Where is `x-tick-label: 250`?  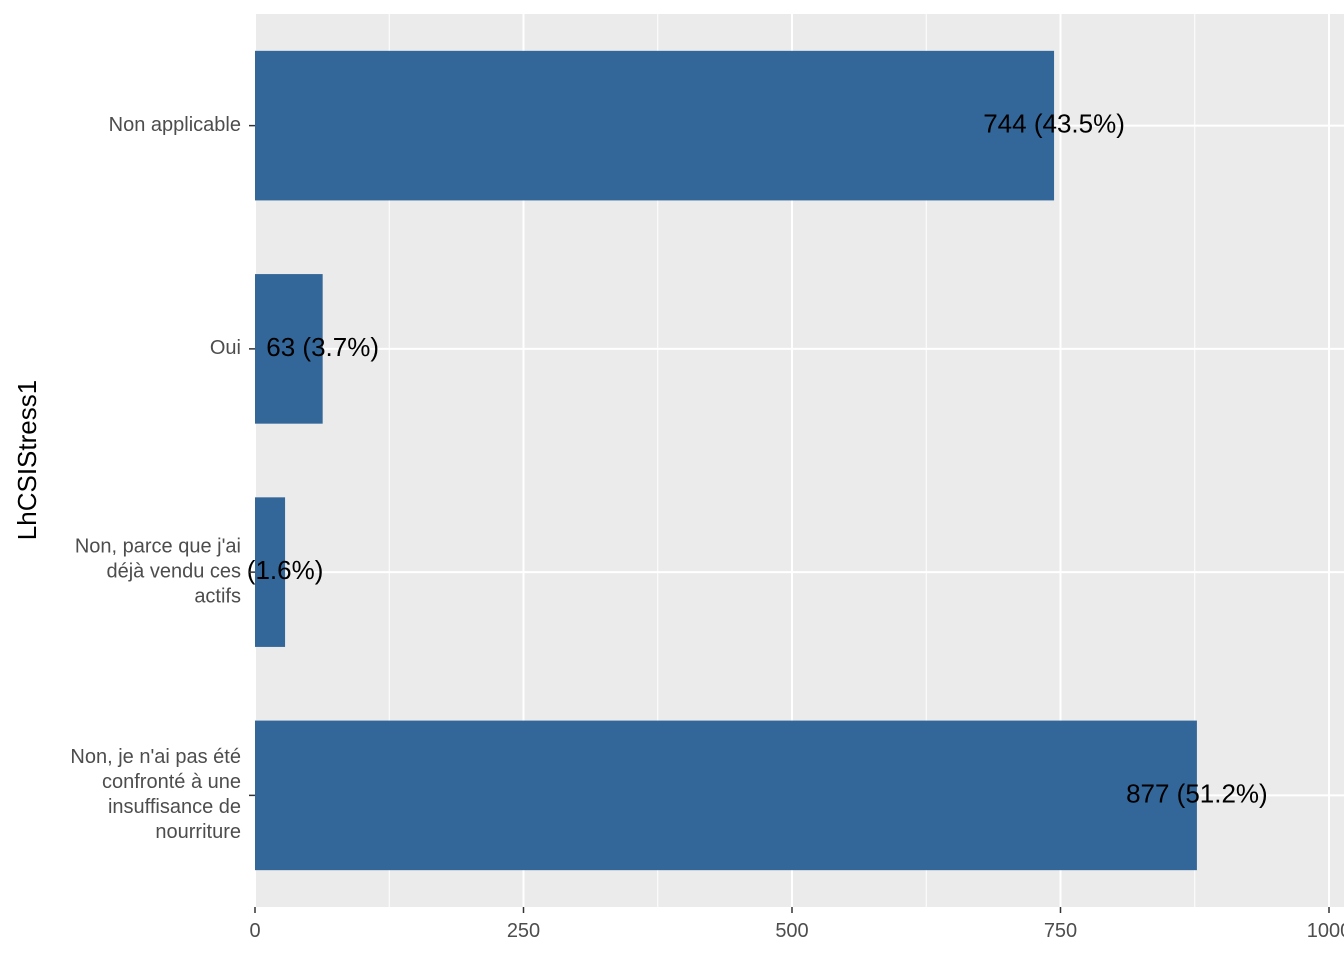 x-tick-label: 250 is located at coordinates (523, 931).